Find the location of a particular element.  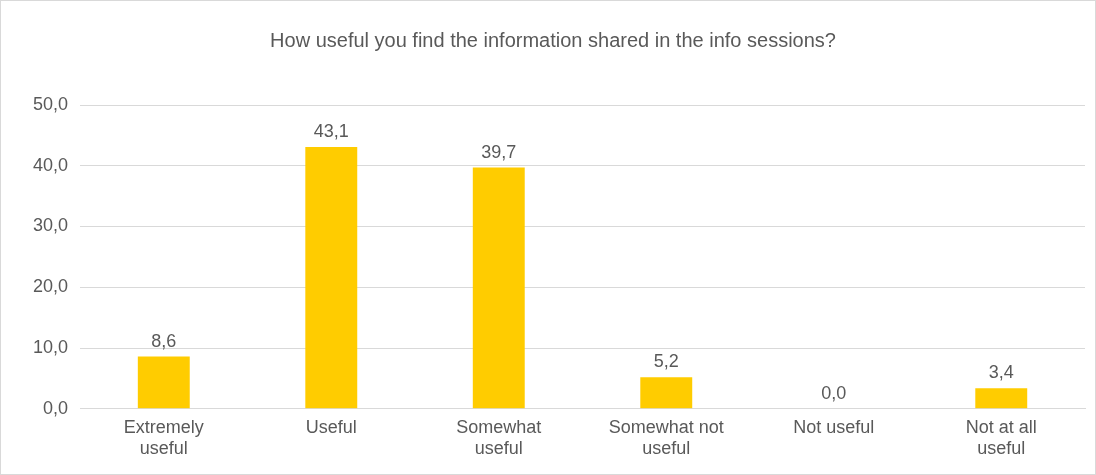

x-tick-label: Extremely useful is located at coordinates (163, 437).